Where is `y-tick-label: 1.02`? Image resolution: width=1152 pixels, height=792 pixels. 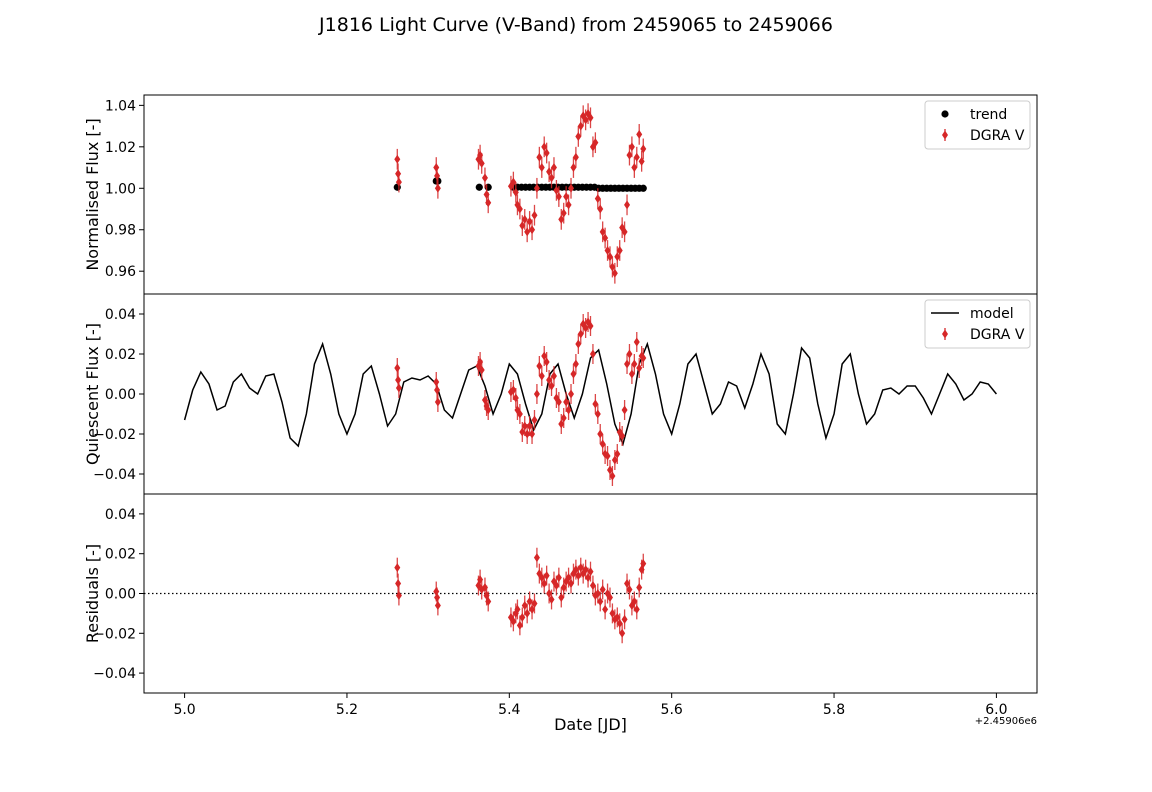 y-tick-label: 1.02 is located at coordinates (120, 148).